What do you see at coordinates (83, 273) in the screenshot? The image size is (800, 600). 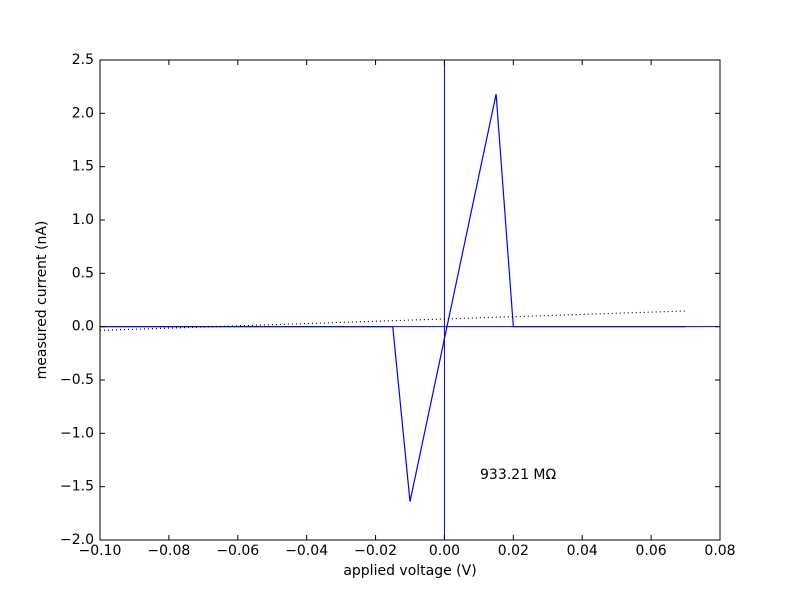 I see `y-tick-label: 0.5` at bounding box center [83, 273].